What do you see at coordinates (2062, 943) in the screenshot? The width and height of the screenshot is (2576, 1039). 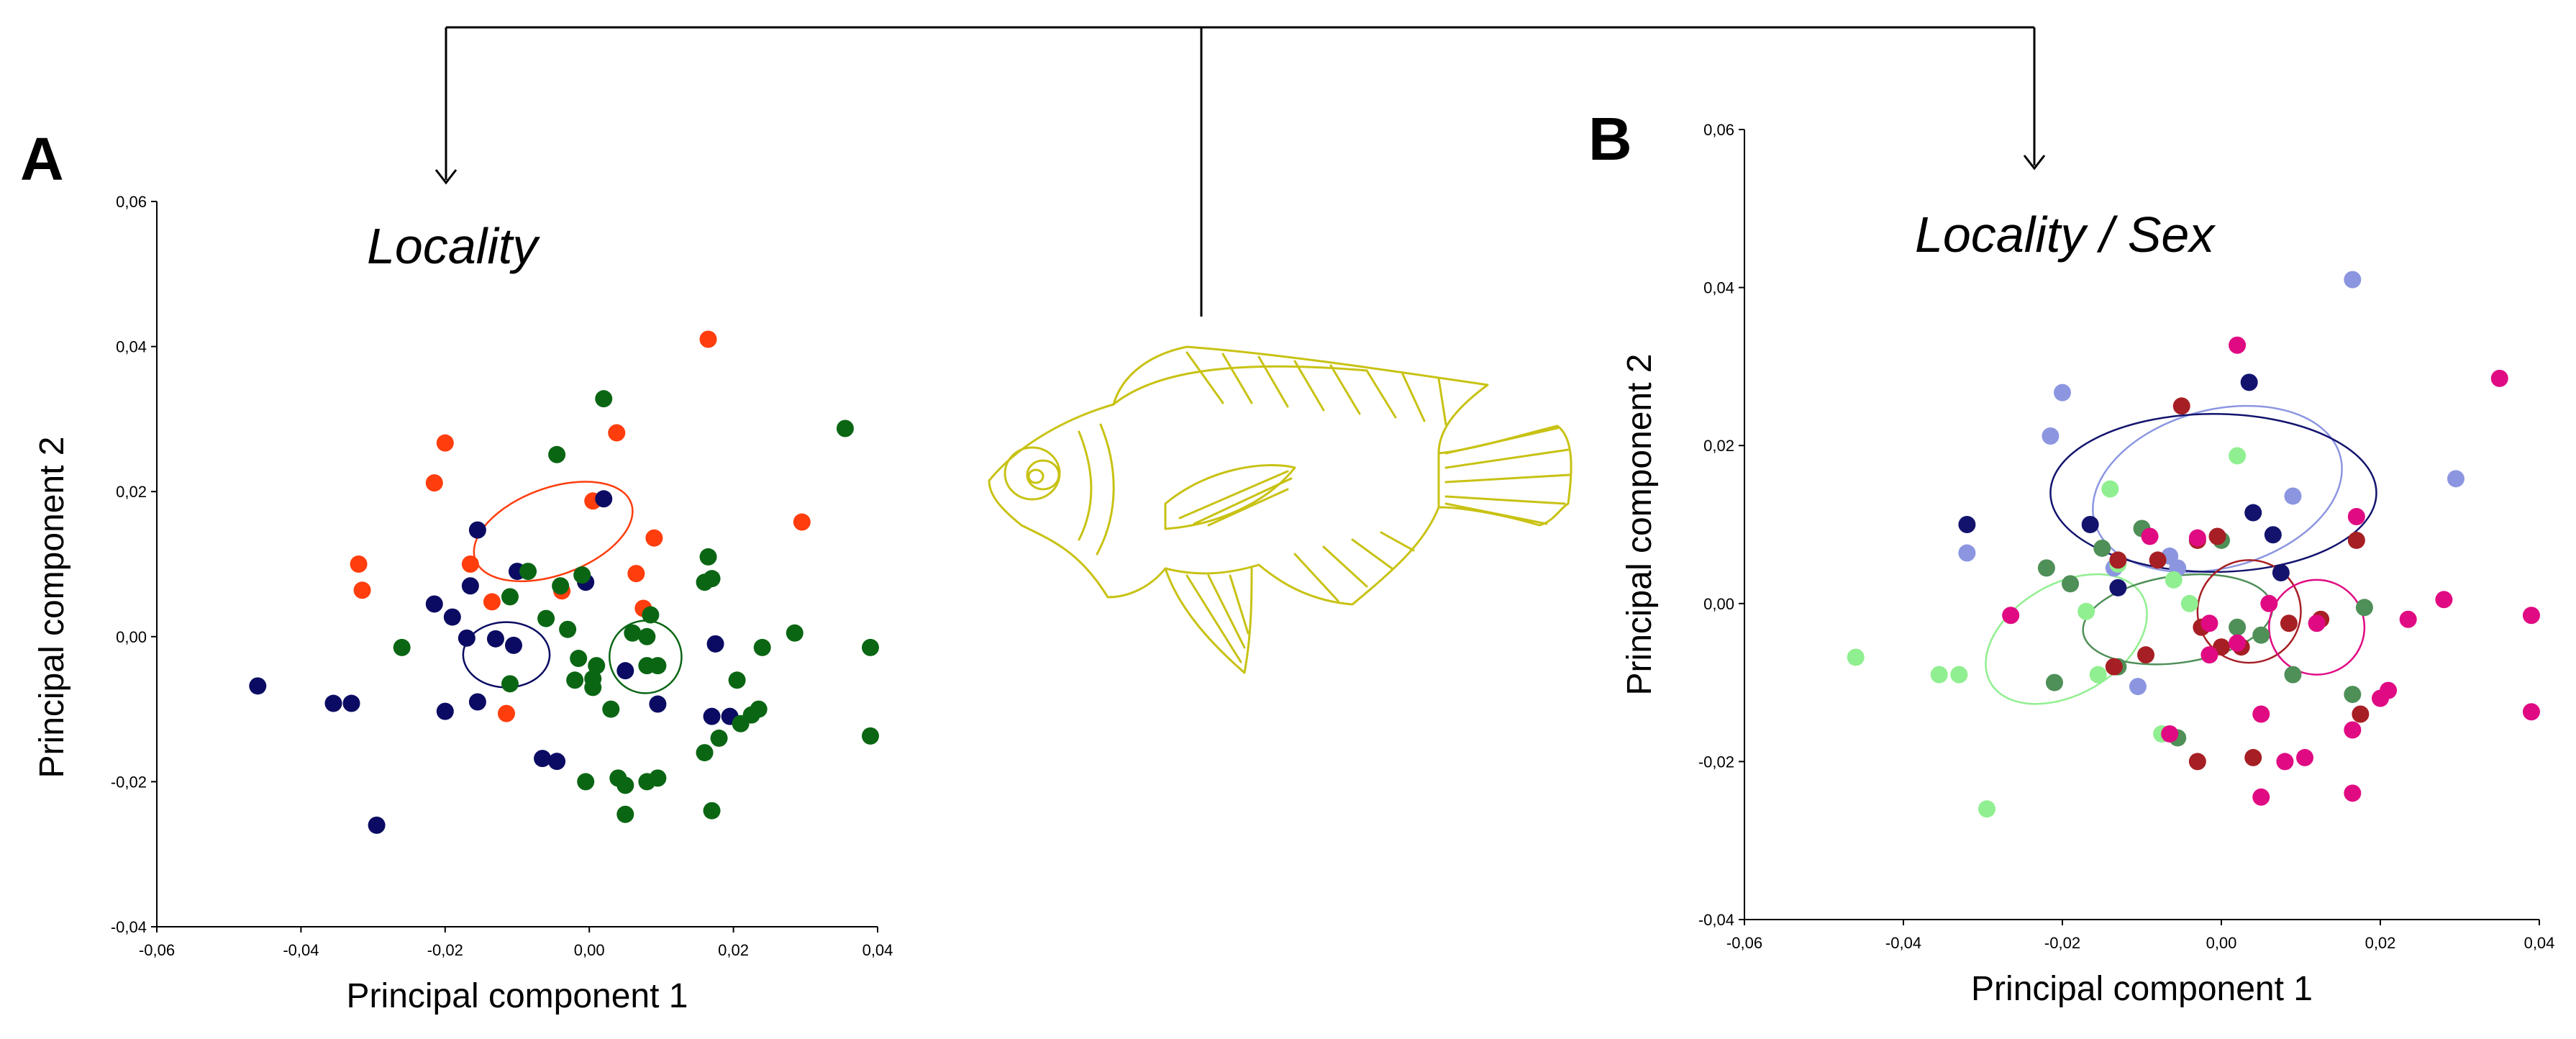 I see `panel-b-x-tick-label: -0,02` at bounding box center [2062, 943].